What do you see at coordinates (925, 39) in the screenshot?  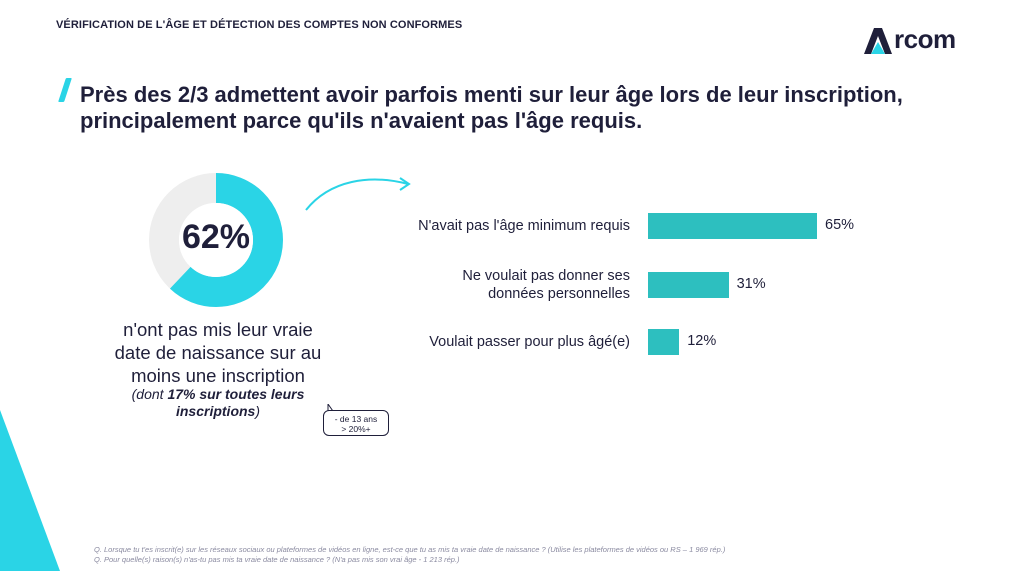 I see `logo-text: rcom` at bounding box center [925, 39].